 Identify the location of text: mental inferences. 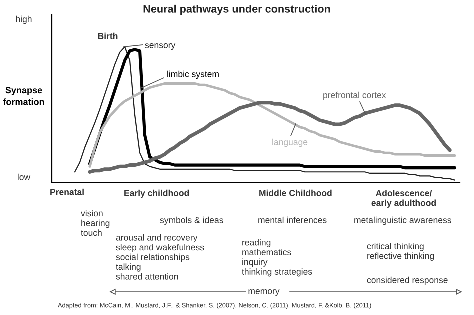
(292, 220).